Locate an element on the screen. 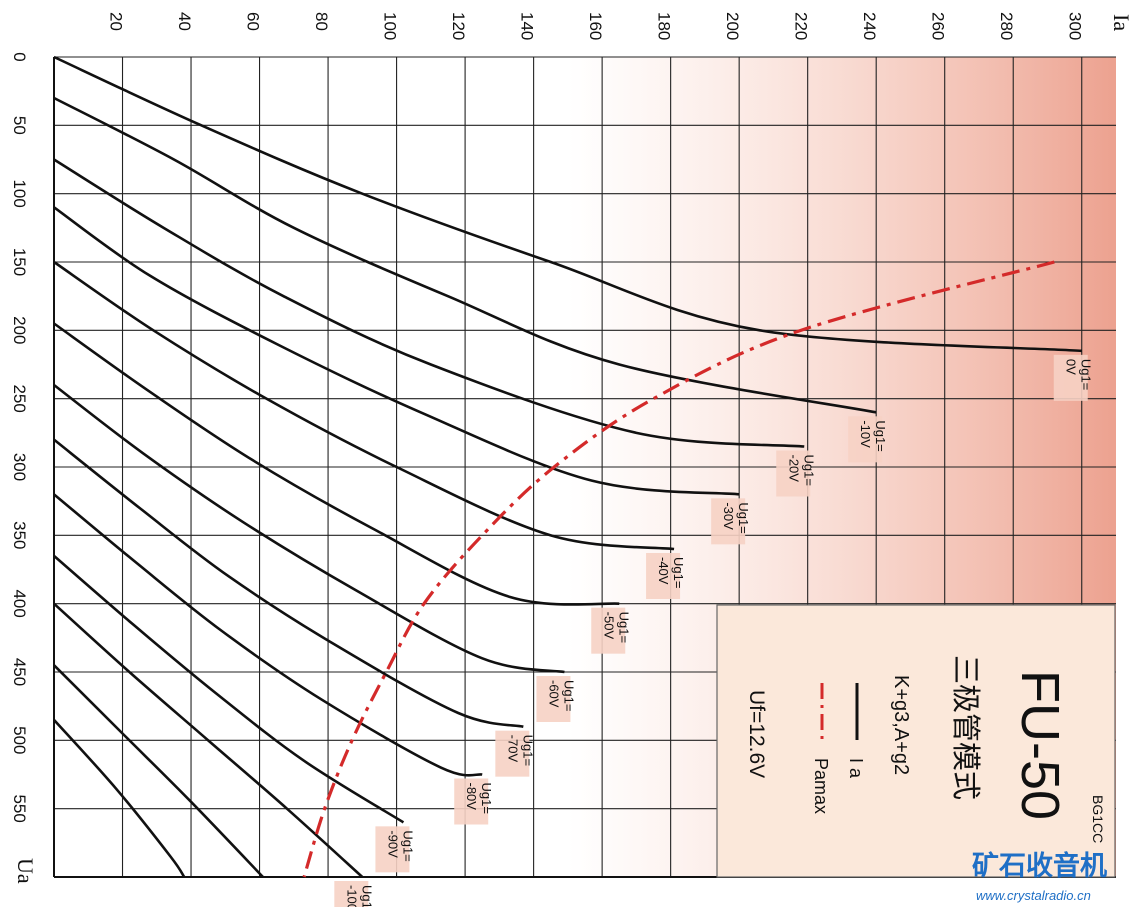 The image size is (1140, 907). curve-label-line: -30V is located at coordinates (728, 516).